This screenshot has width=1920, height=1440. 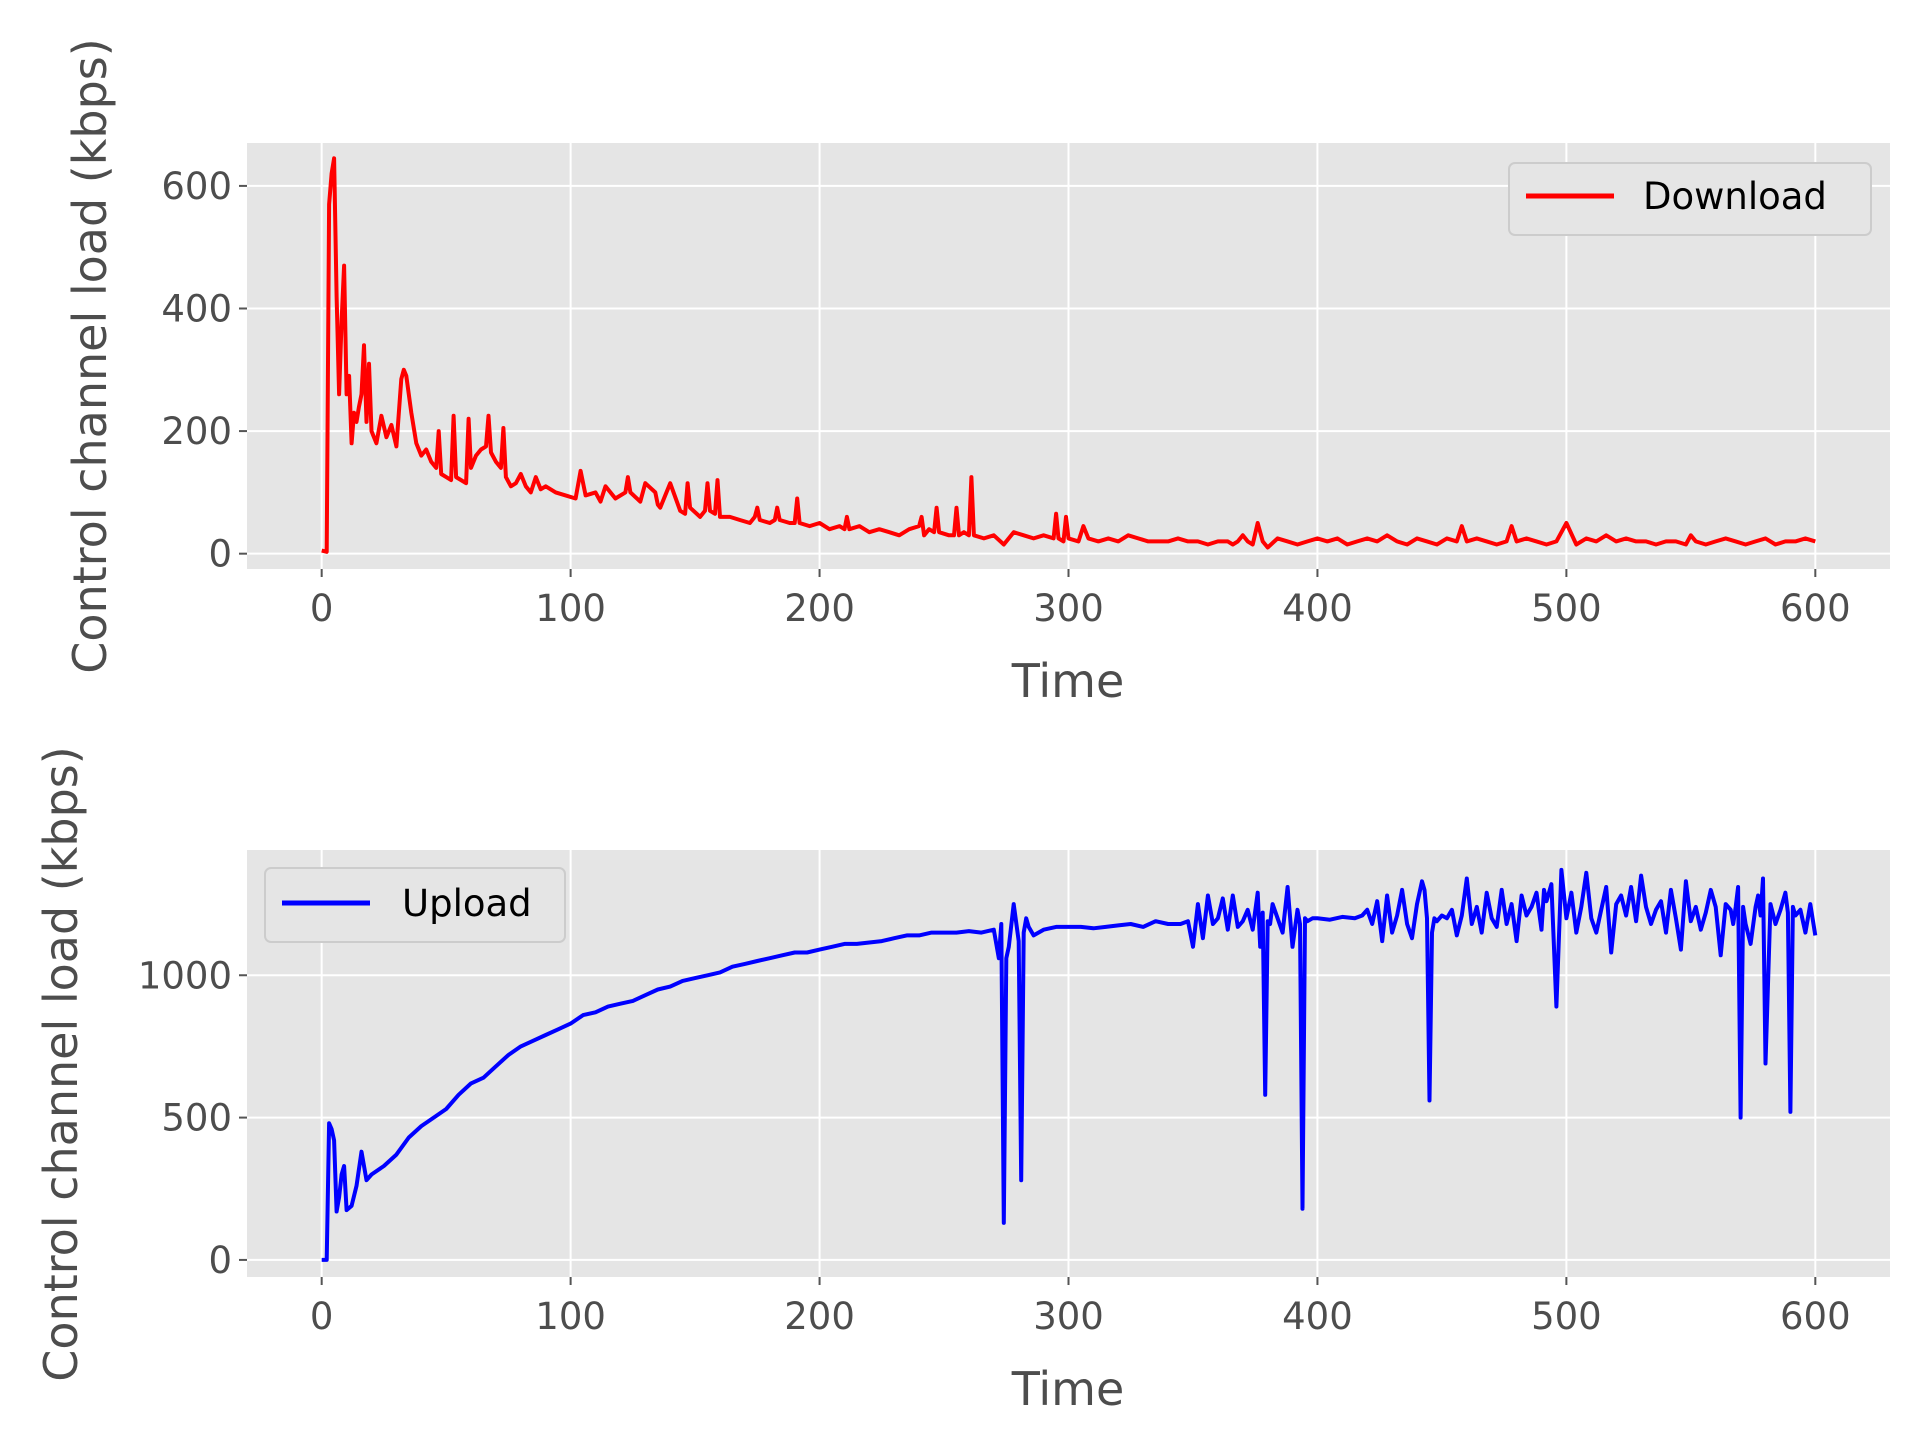 I want to click on download-y-tick-label: 600, so click(x=196, y=186).